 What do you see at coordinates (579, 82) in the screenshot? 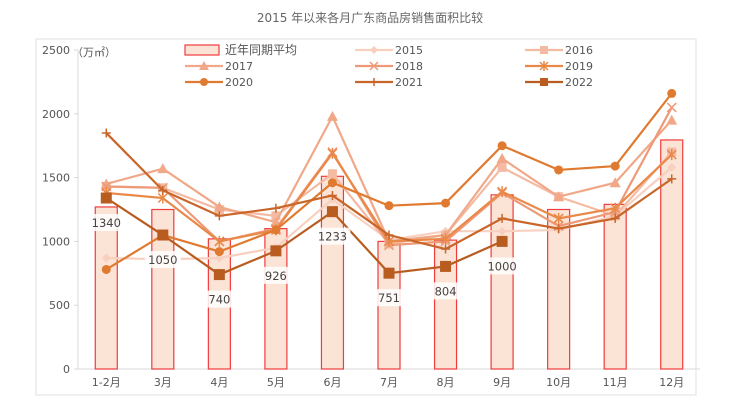
I see `legend-label: 2022` at bounding box center [579, 82].